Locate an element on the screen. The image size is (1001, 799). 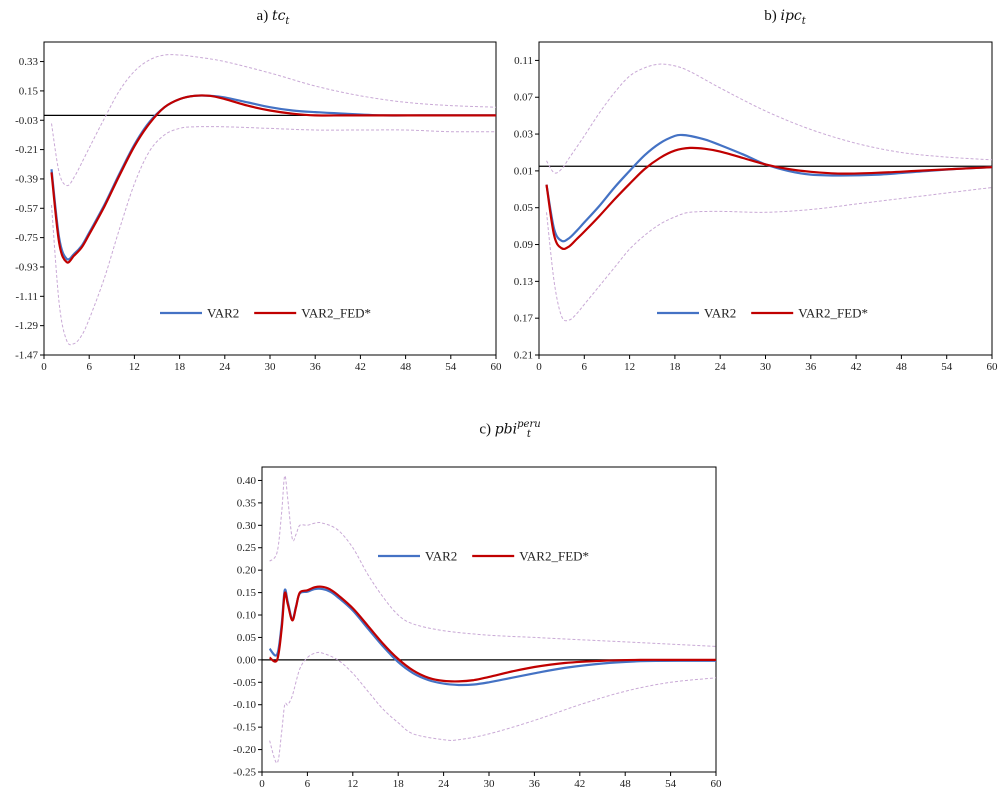
y-tick-label: 0.35 is located at coordinates (247, 503).